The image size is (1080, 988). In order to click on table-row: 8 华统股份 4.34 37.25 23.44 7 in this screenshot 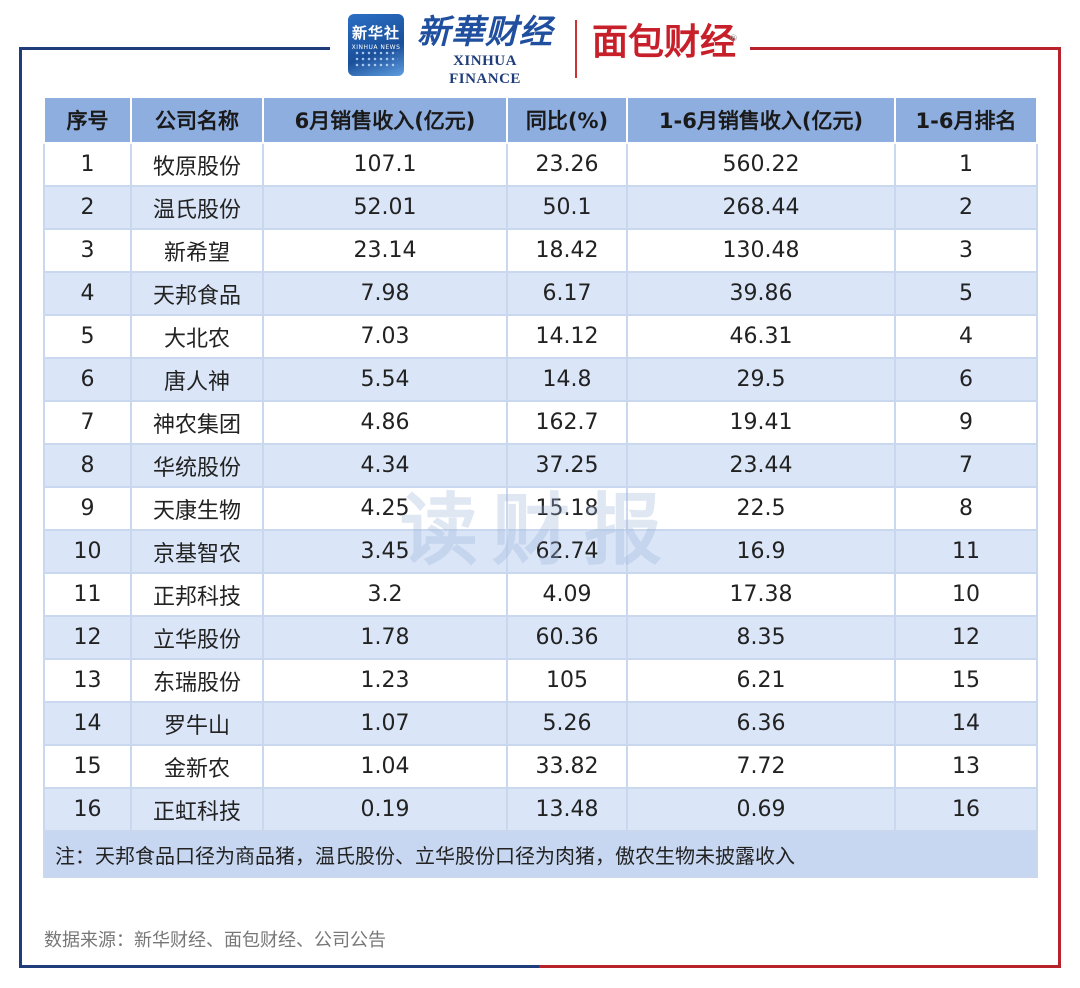, I will do `click(540, 465)`.